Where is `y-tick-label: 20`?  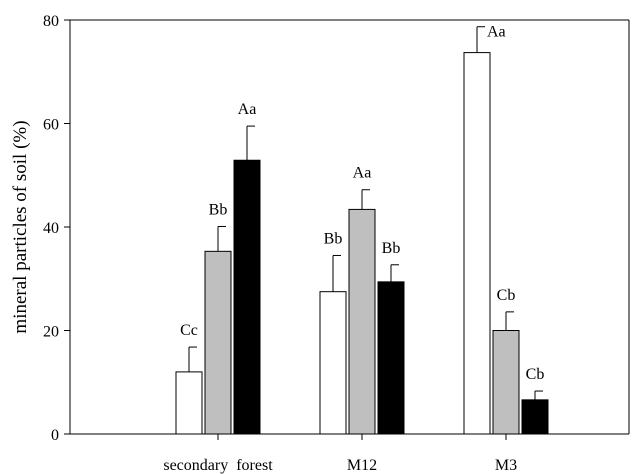
y-tick-label: 20 is located at coordinates (51, 332).